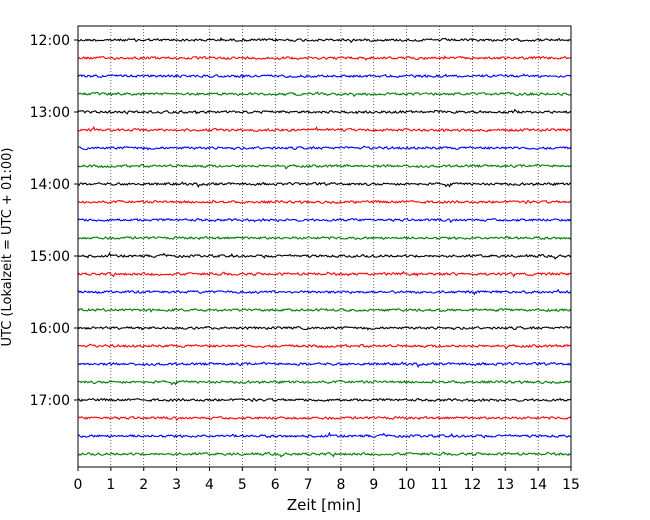 The width and height of the screenshot is (650, 520). I want to click on x-tick-label-7: 7, so click(308, 485).